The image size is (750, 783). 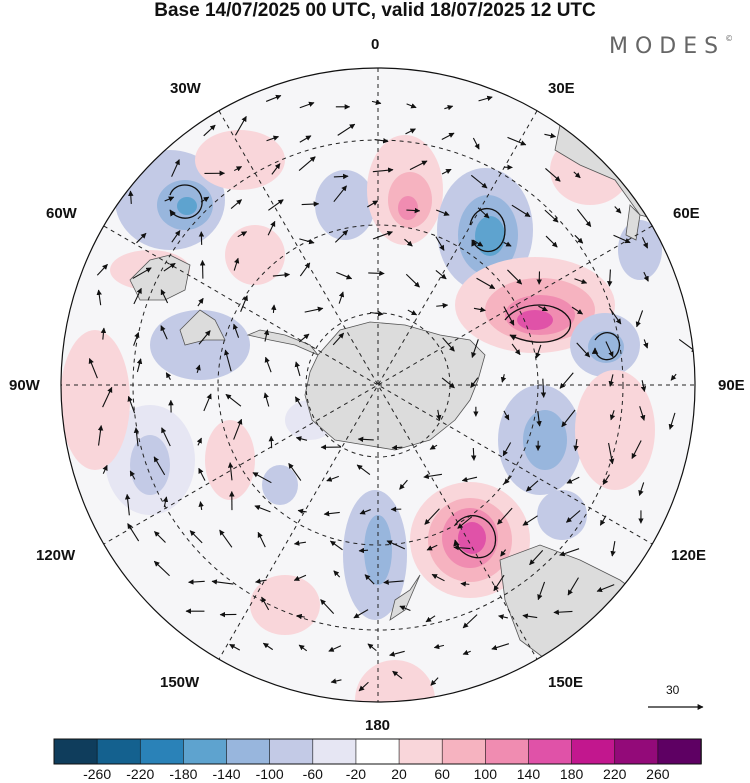 I want to click on australia, so click(x=595, y=622).